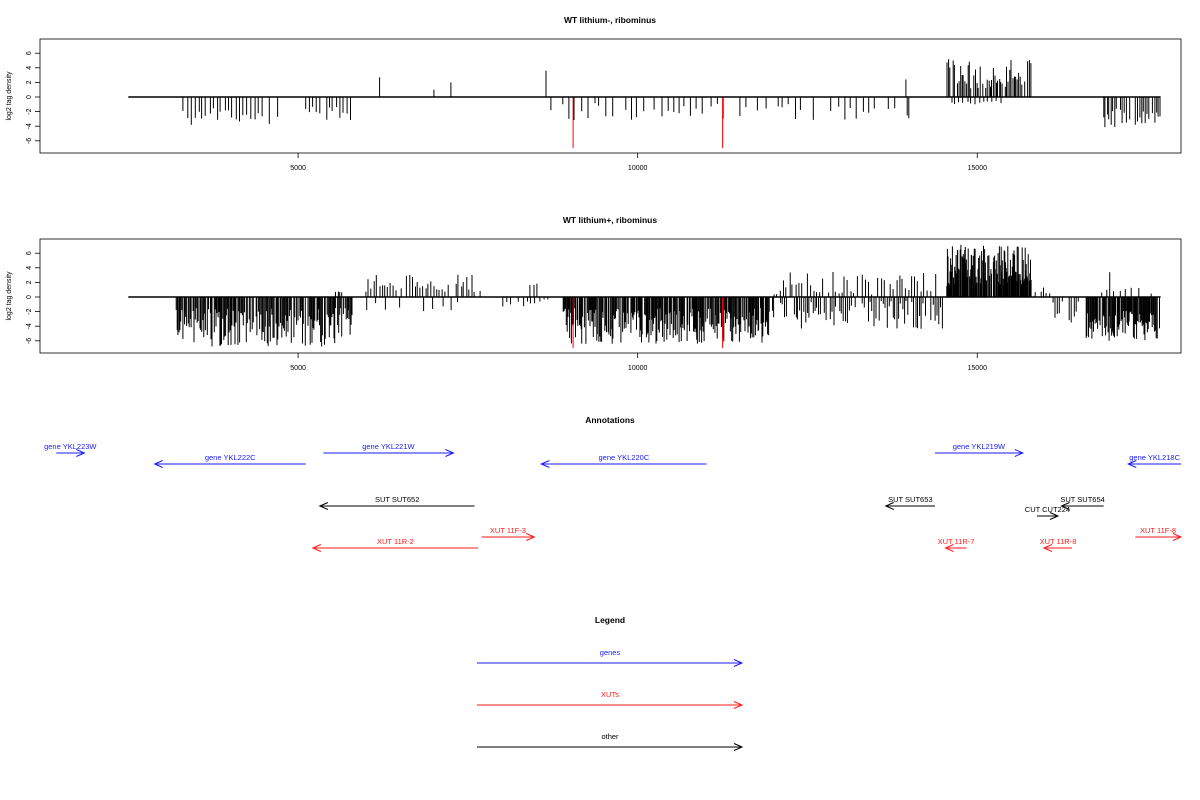 This screenshot has height=800, width=1200. What do you see at coordinates (610, 220) in the screenshot?
I see `track-title: WT lithium+, ribominus` at bounding box center [610, 220].